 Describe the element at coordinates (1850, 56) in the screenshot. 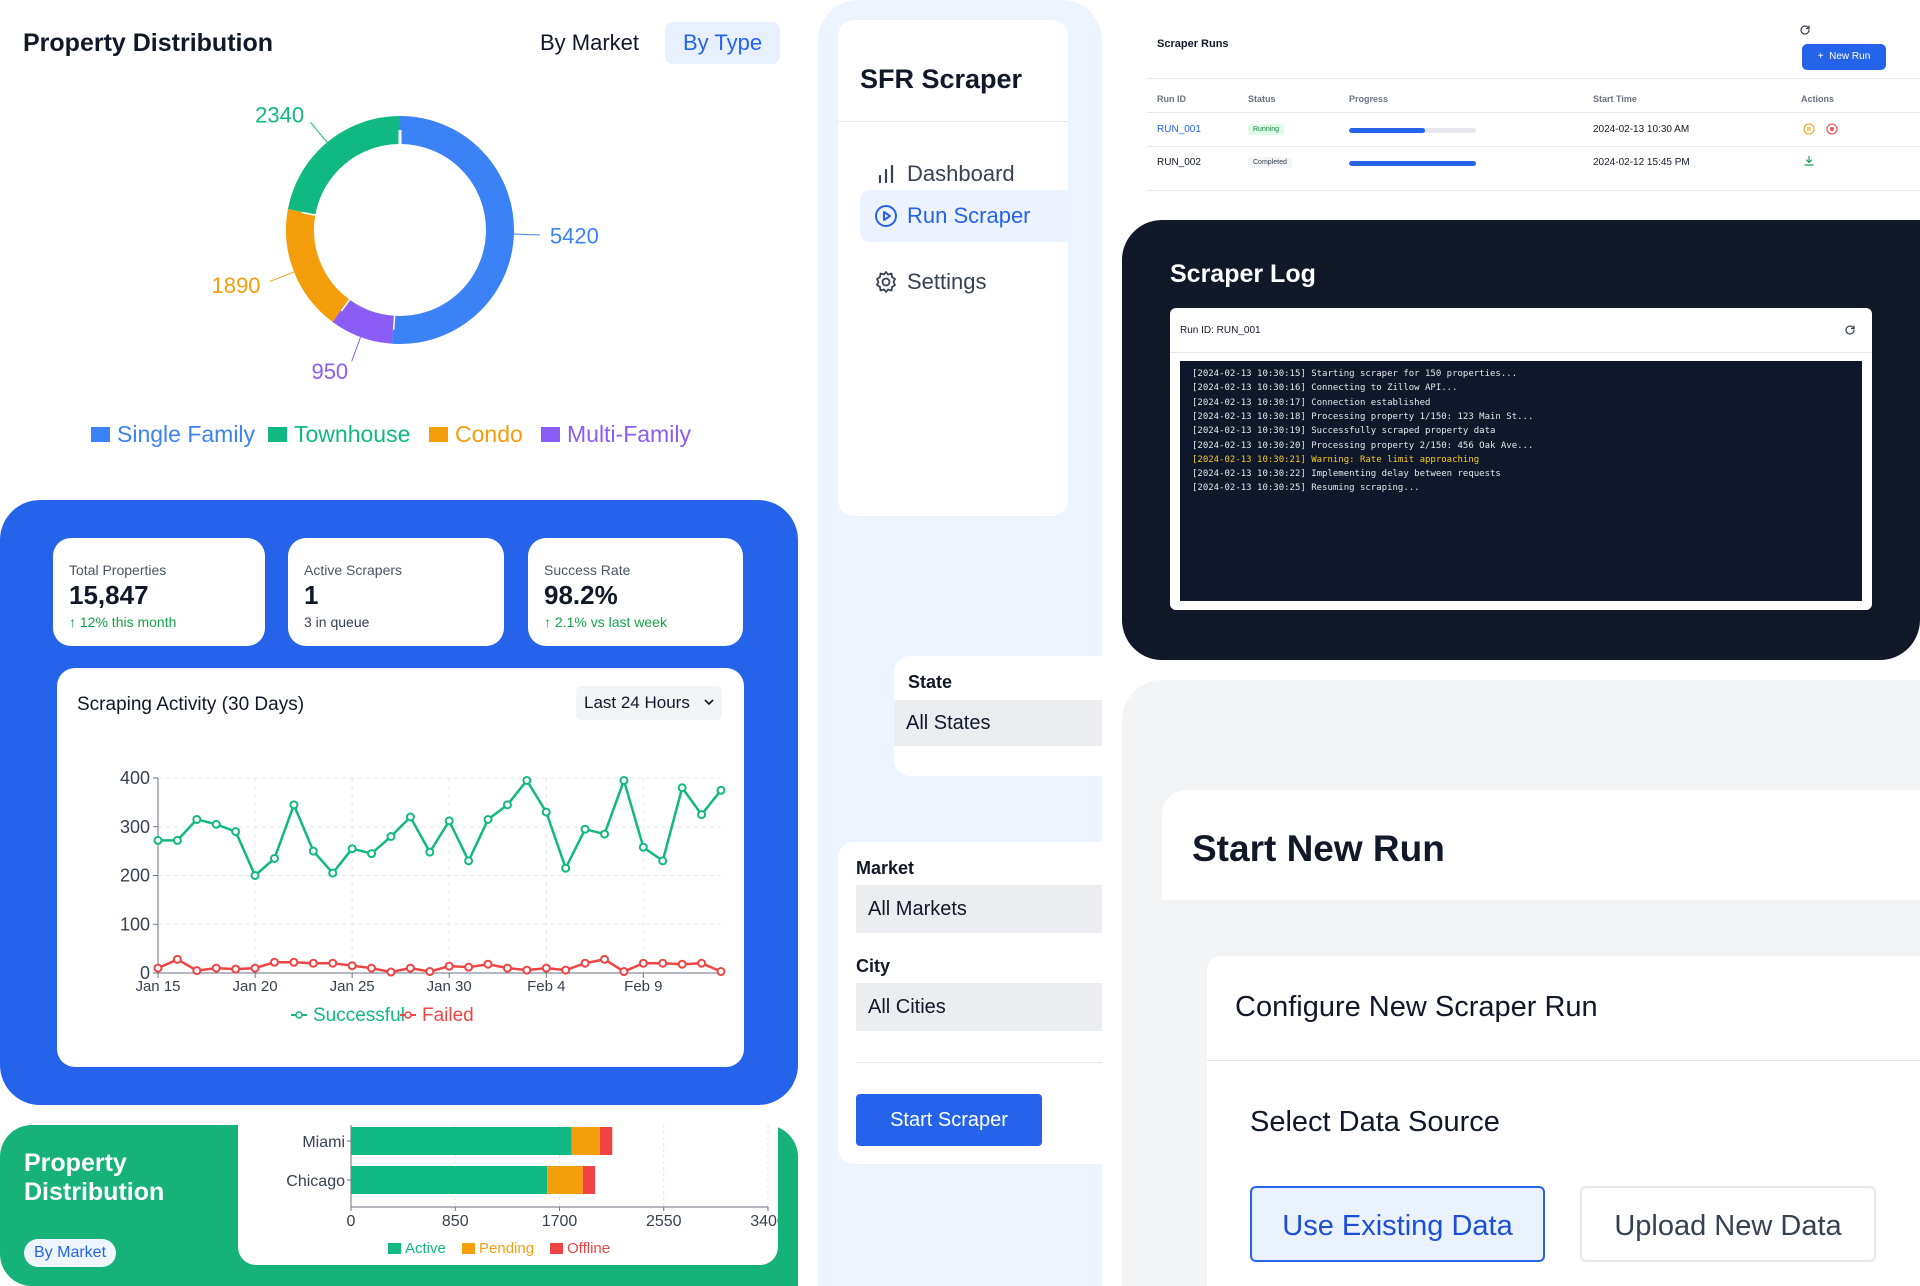

I see `new-run-label: New Run` at that location.